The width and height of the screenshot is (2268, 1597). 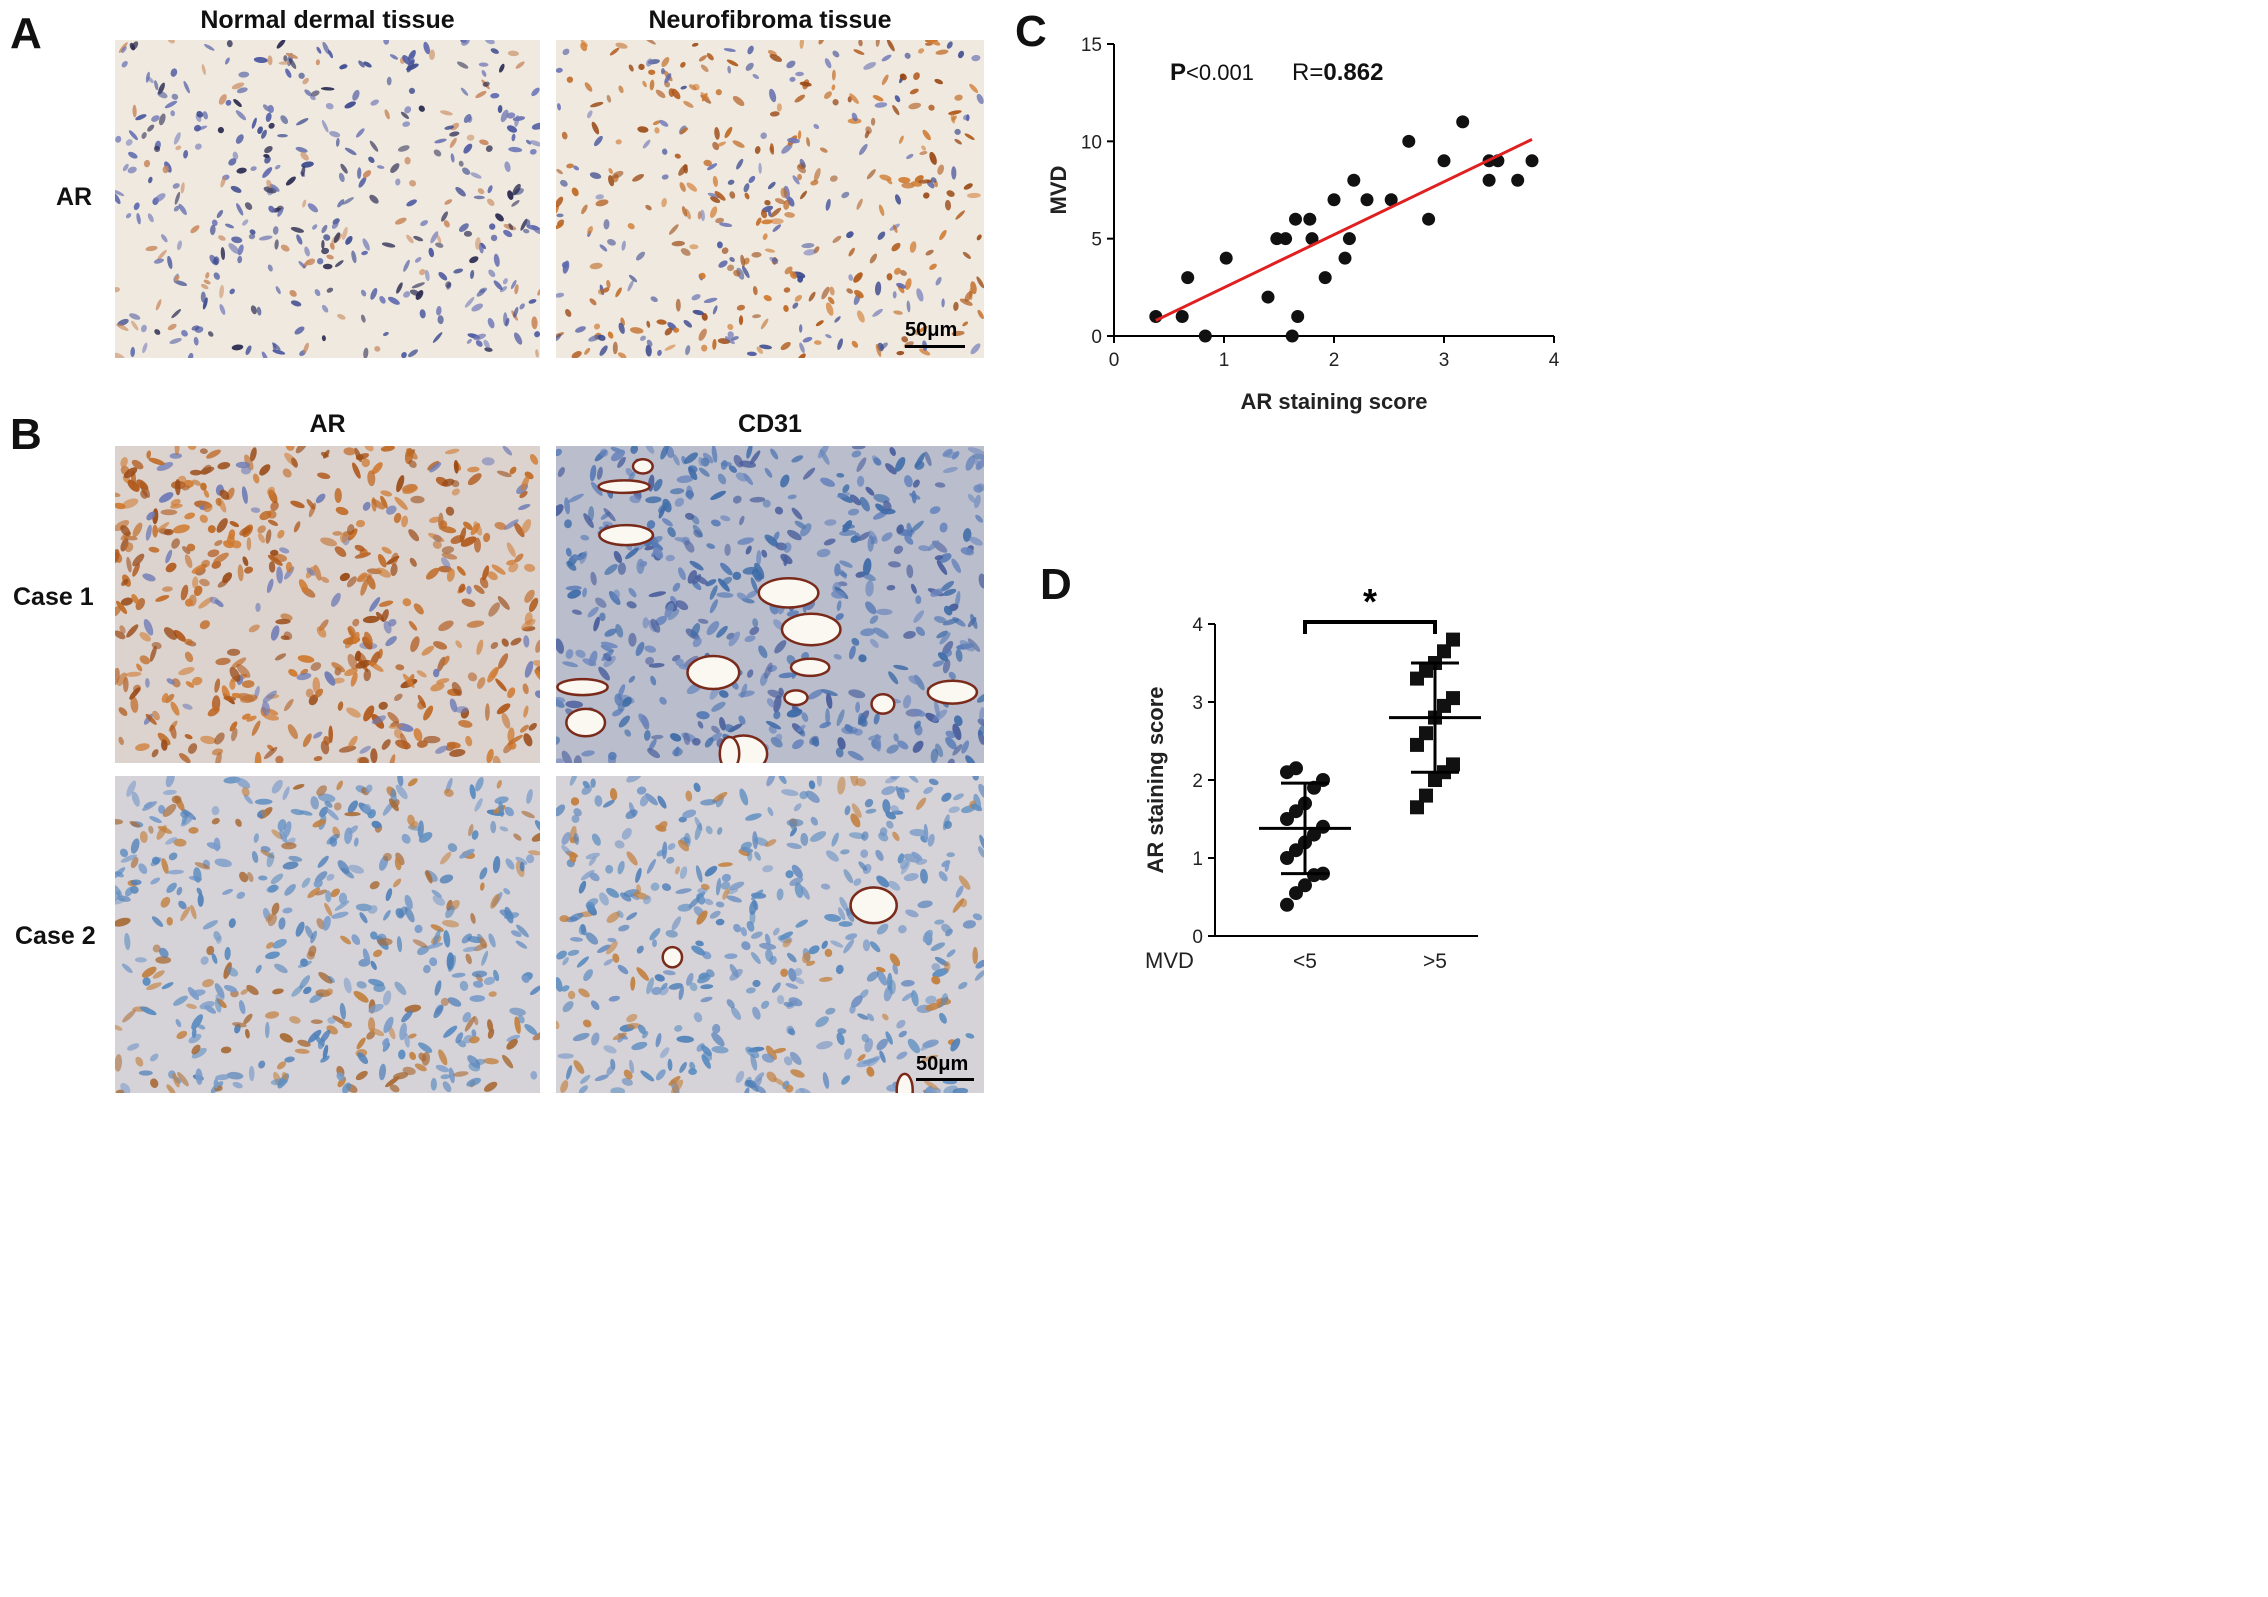 What do you see at coordinates (327, 934) in the screenshot?
I see `micrograph-case2-ar` at bounding box center [327, 934].